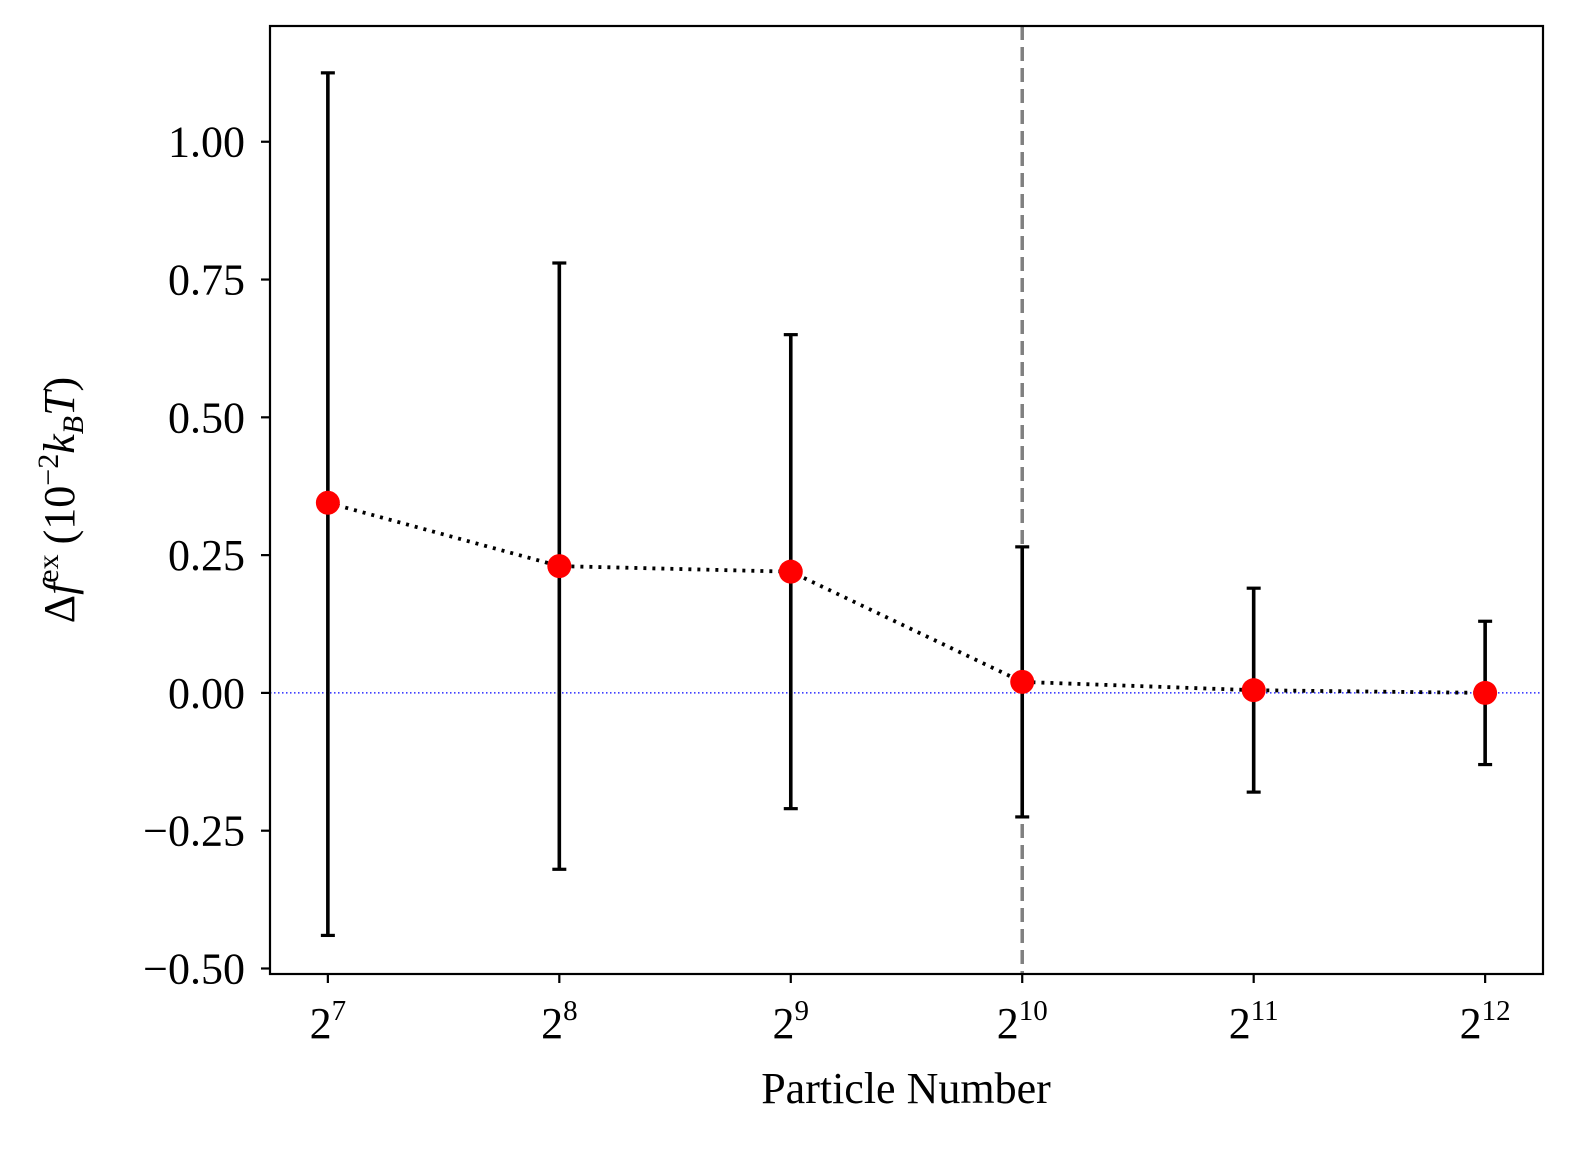 This screenshot has height=1151, width=1579. What do you see at coordinates (559, 1021) in the screenshot?
I see `x-tick-label: 28` at bounding box center [559, 1021].